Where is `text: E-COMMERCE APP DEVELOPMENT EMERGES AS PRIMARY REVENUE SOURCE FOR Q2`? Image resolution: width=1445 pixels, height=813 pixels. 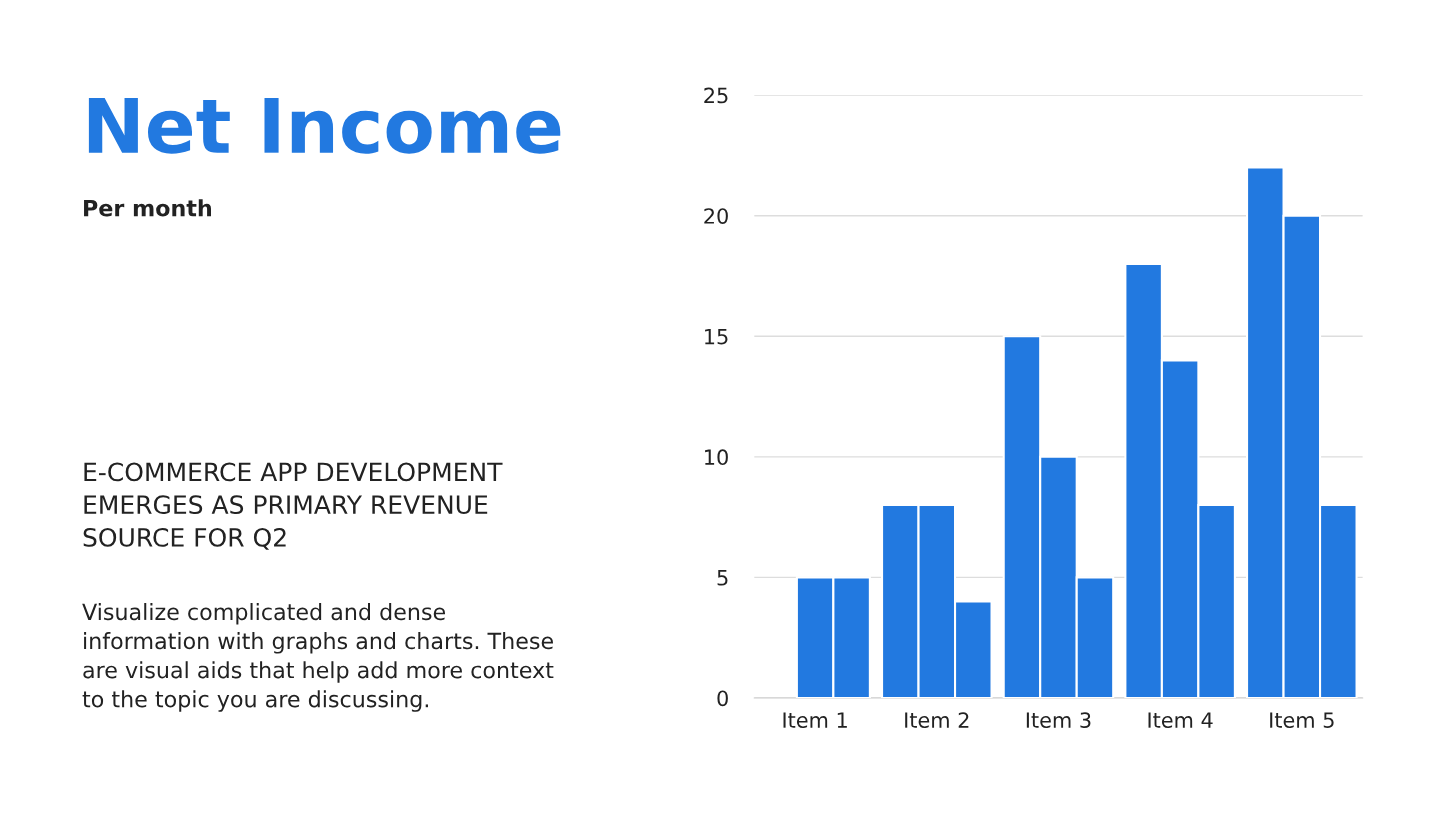
text: E-COMMERCE APP DEVELOPMENT EMERGES AS PRIMARY REVENUE SOURCE FOR Q2 is located at coordinates (293, 506).